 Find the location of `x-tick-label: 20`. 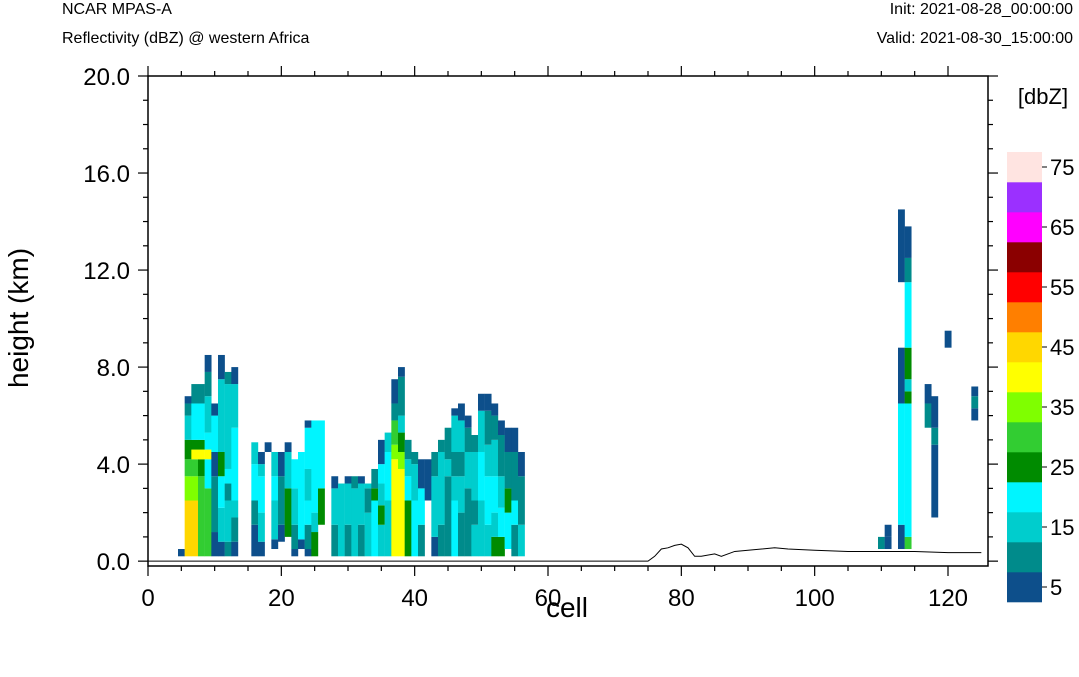

x-tick-label: 20 is located at coordinates (281, 598).